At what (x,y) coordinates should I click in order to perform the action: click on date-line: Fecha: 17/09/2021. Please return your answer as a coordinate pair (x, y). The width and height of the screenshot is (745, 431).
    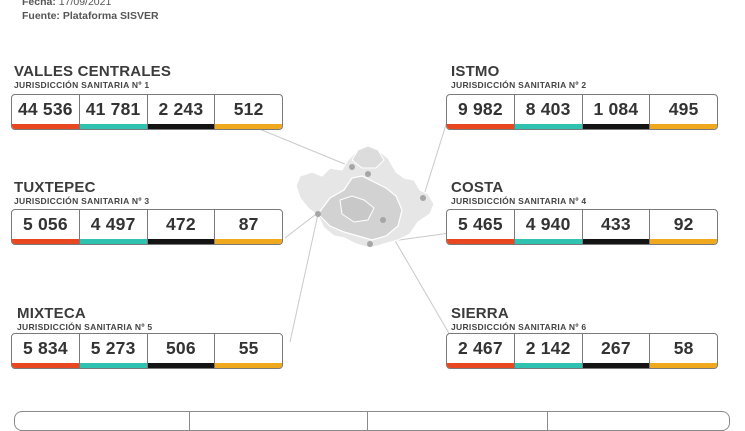
    Looking at the image, I should click on (66, 4).